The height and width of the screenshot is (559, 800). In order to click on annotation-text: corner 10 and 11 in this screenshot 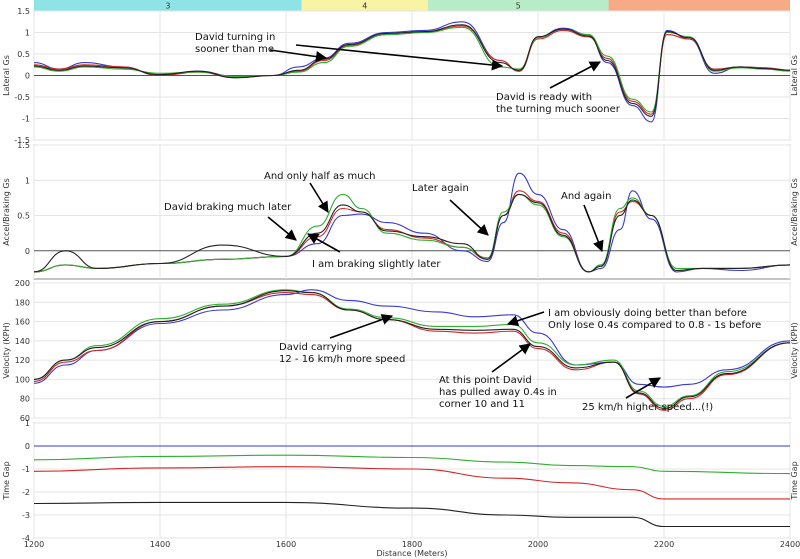, I will do `click(482, 404)`.